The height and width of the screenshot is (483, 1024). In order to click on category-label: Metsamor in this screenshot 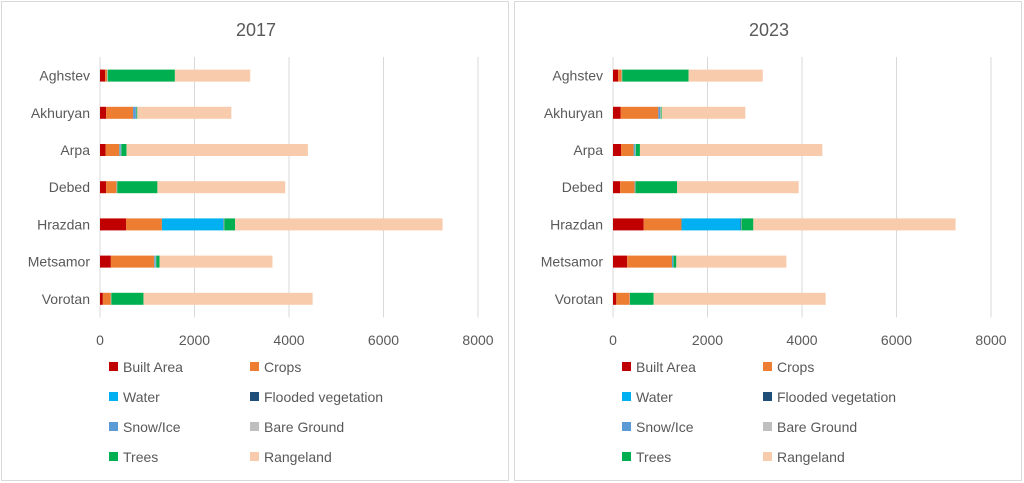, I will do `click(59, 262)`.